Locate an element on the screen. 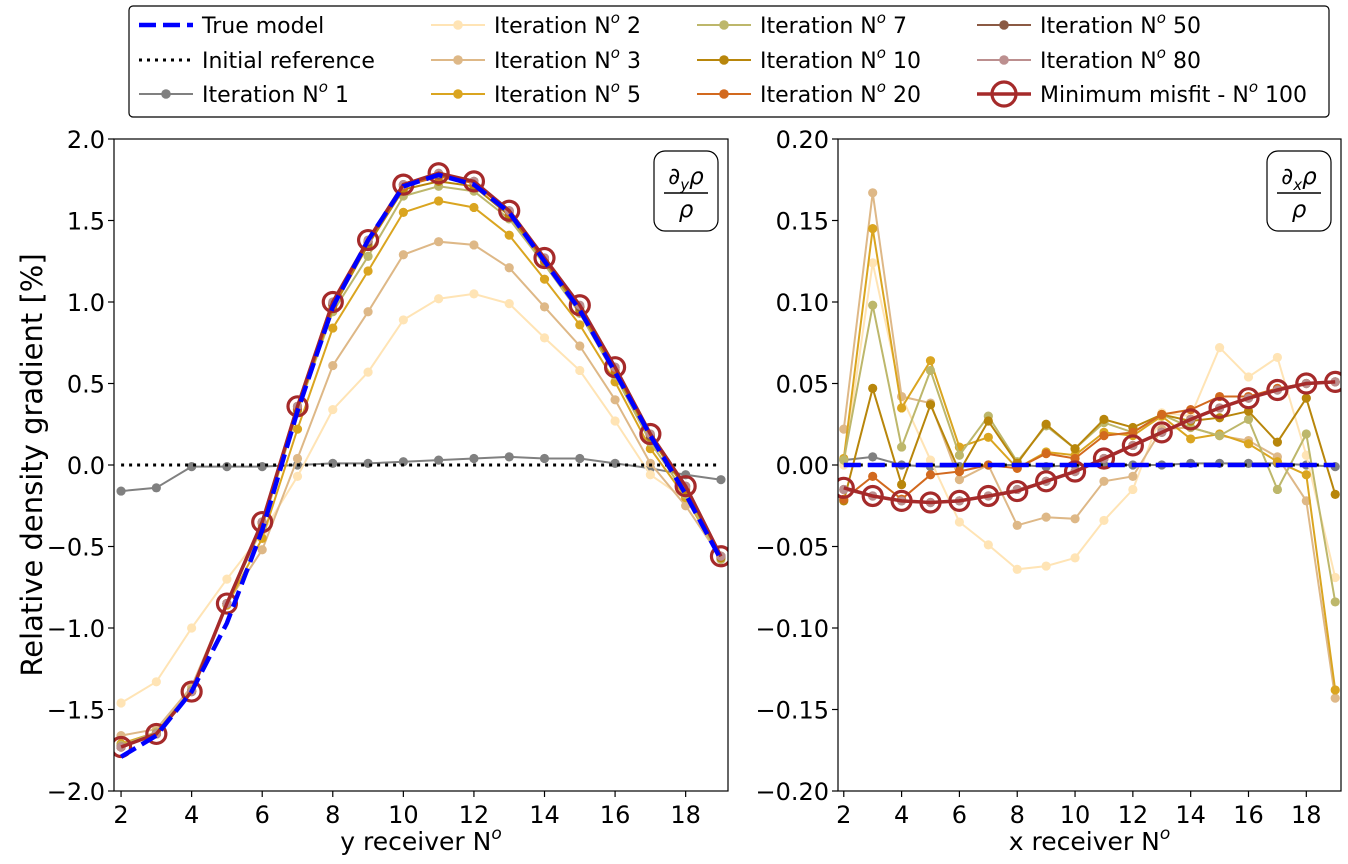 Image resolution: width=1348 pixels, height=864 pixels. series-line-it2 is located at coordinates (1089, 420).